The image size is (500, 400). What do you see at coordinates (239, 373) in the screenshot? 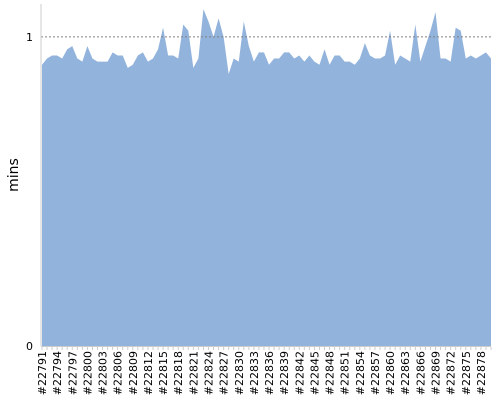
I see `x-tick-label: #22830` at bounding box center [239, 373].